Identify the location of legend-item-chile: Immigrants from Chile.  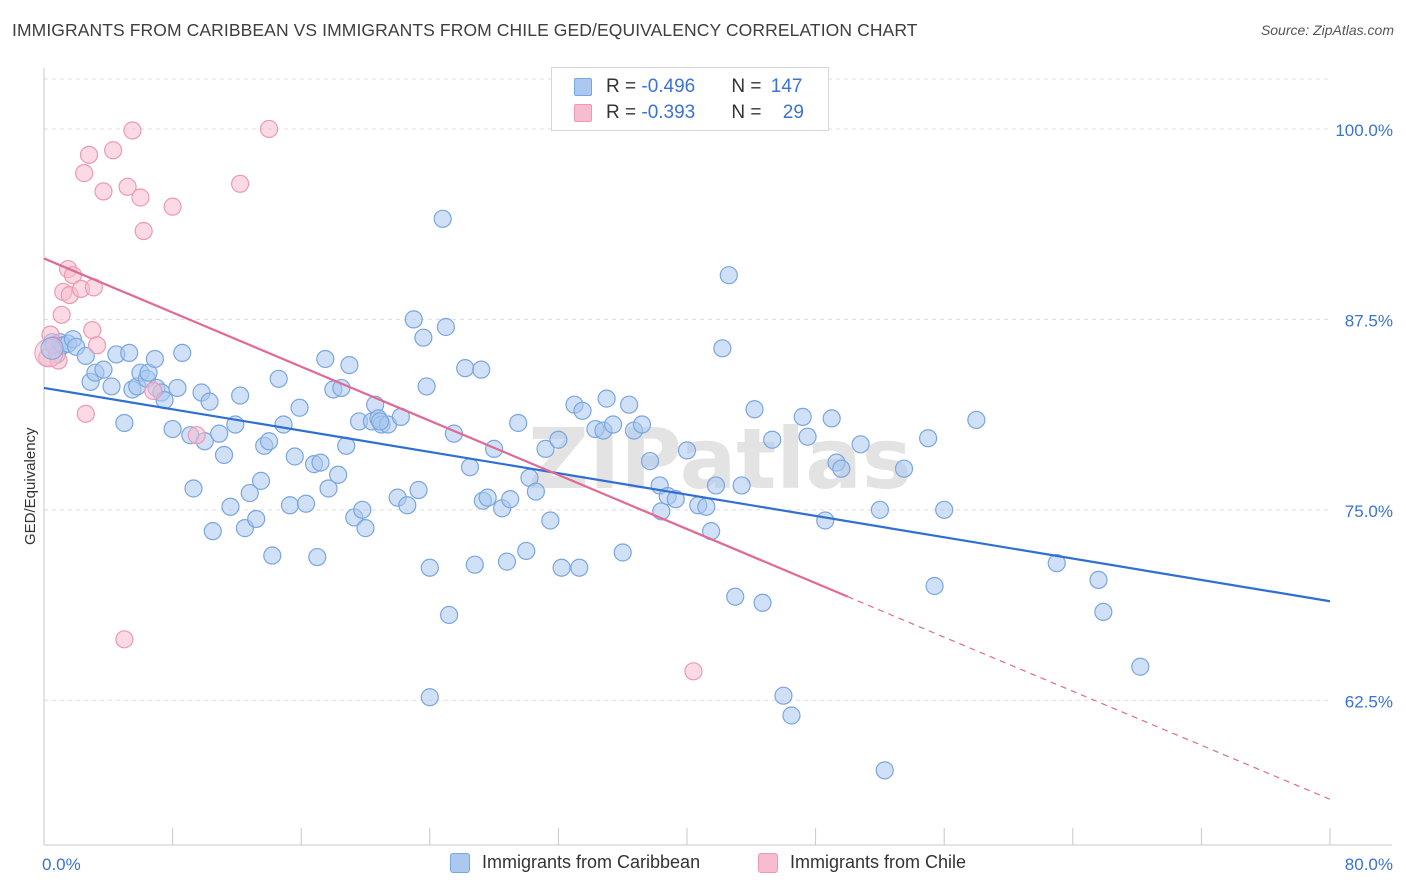
(862, 862).